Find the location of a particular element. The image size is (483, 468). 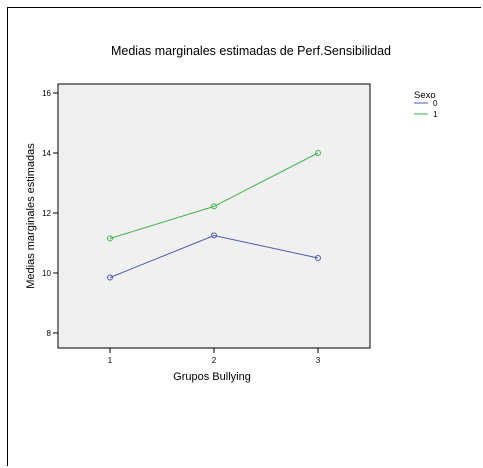

y-tick-label: 10 is located at coordinates (46, 273).